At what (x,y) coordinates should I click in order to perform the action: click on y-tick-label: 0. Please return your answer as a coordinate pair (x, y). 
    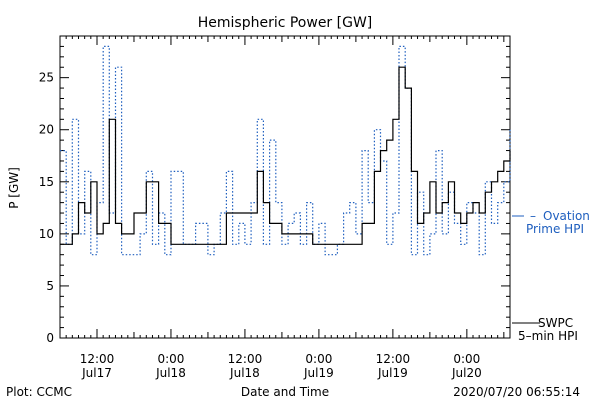
    Looking at the image, I should click on (50, 338).